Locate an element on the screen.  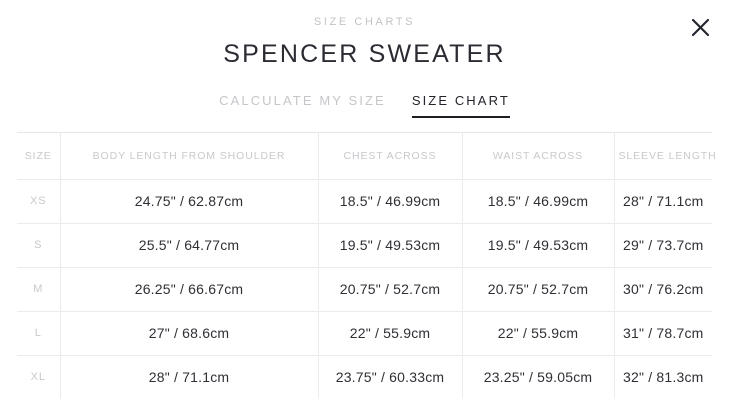
column-header-waist-across: WAIST ACROSS is located at coordinates (538, 156).